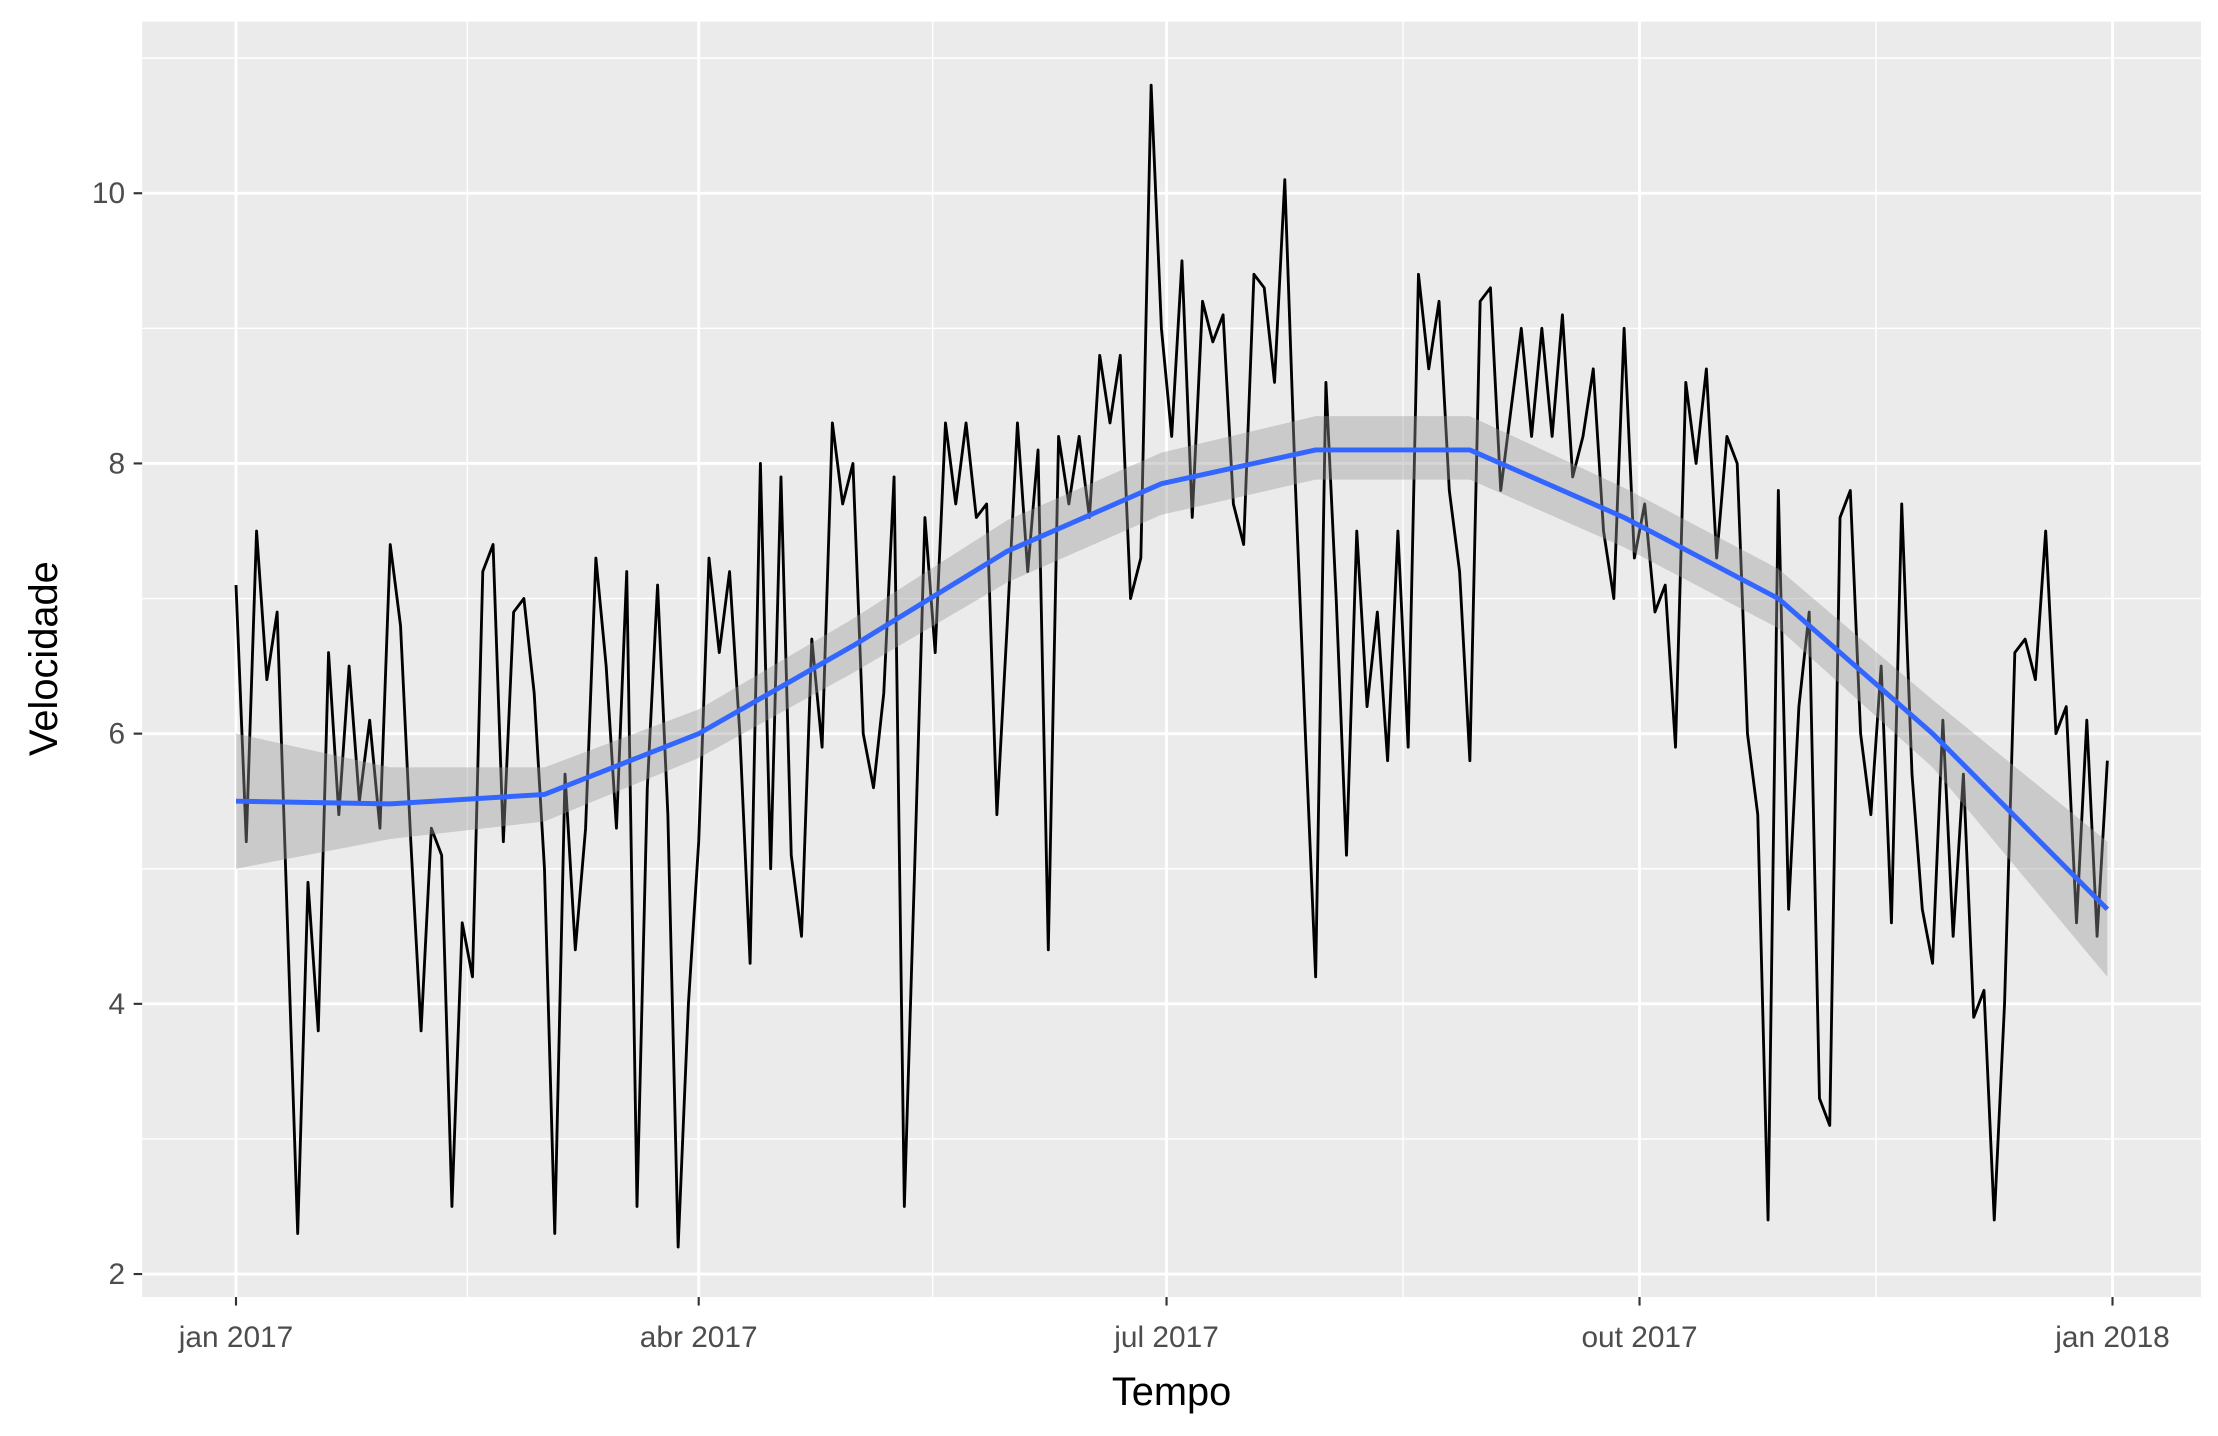  I want to click on x-tick-label: out 2017, so click(1639, 1337).